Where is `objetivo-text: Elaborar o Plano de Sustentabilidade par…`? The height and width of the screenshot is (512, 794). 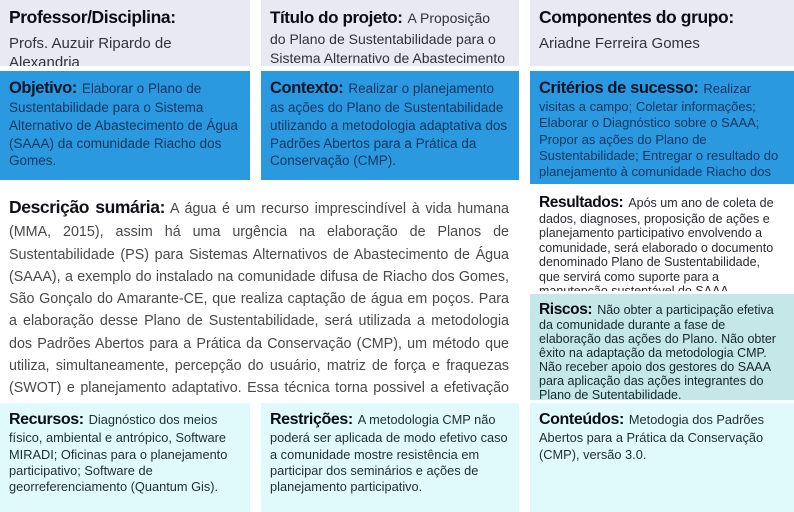
objetivo-text: Elaborar o Plano de Sustentabilidade par… is located at coordinates (123, 125).